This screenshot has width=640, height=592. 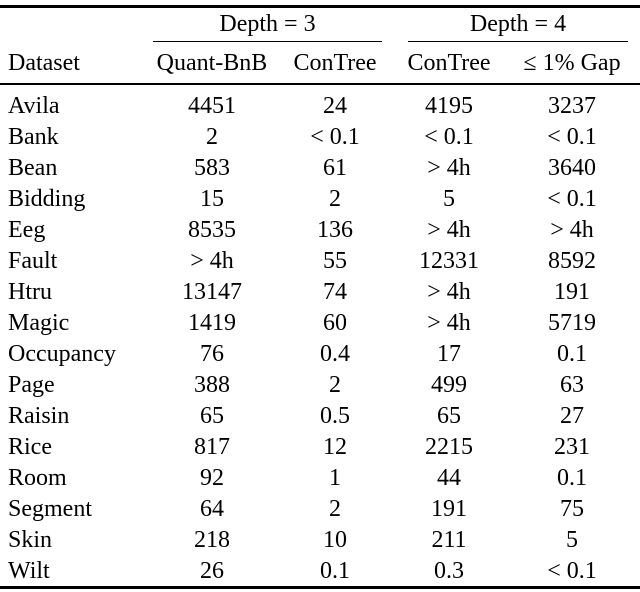 What do you see at coordinates (320, 446) in the screenshot?
I see `table-row: Rice 817 12 2215 231` at bounding box center [320, 446].